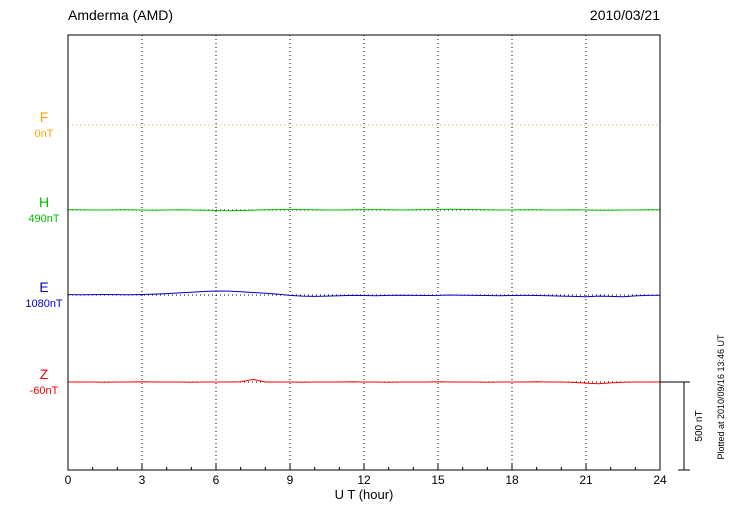 The height and width of the screenshot is (520, 730). Describe the element at coordinates (364, 480) in the screenshot. I see `x-tick-label-12: 12` at that location.